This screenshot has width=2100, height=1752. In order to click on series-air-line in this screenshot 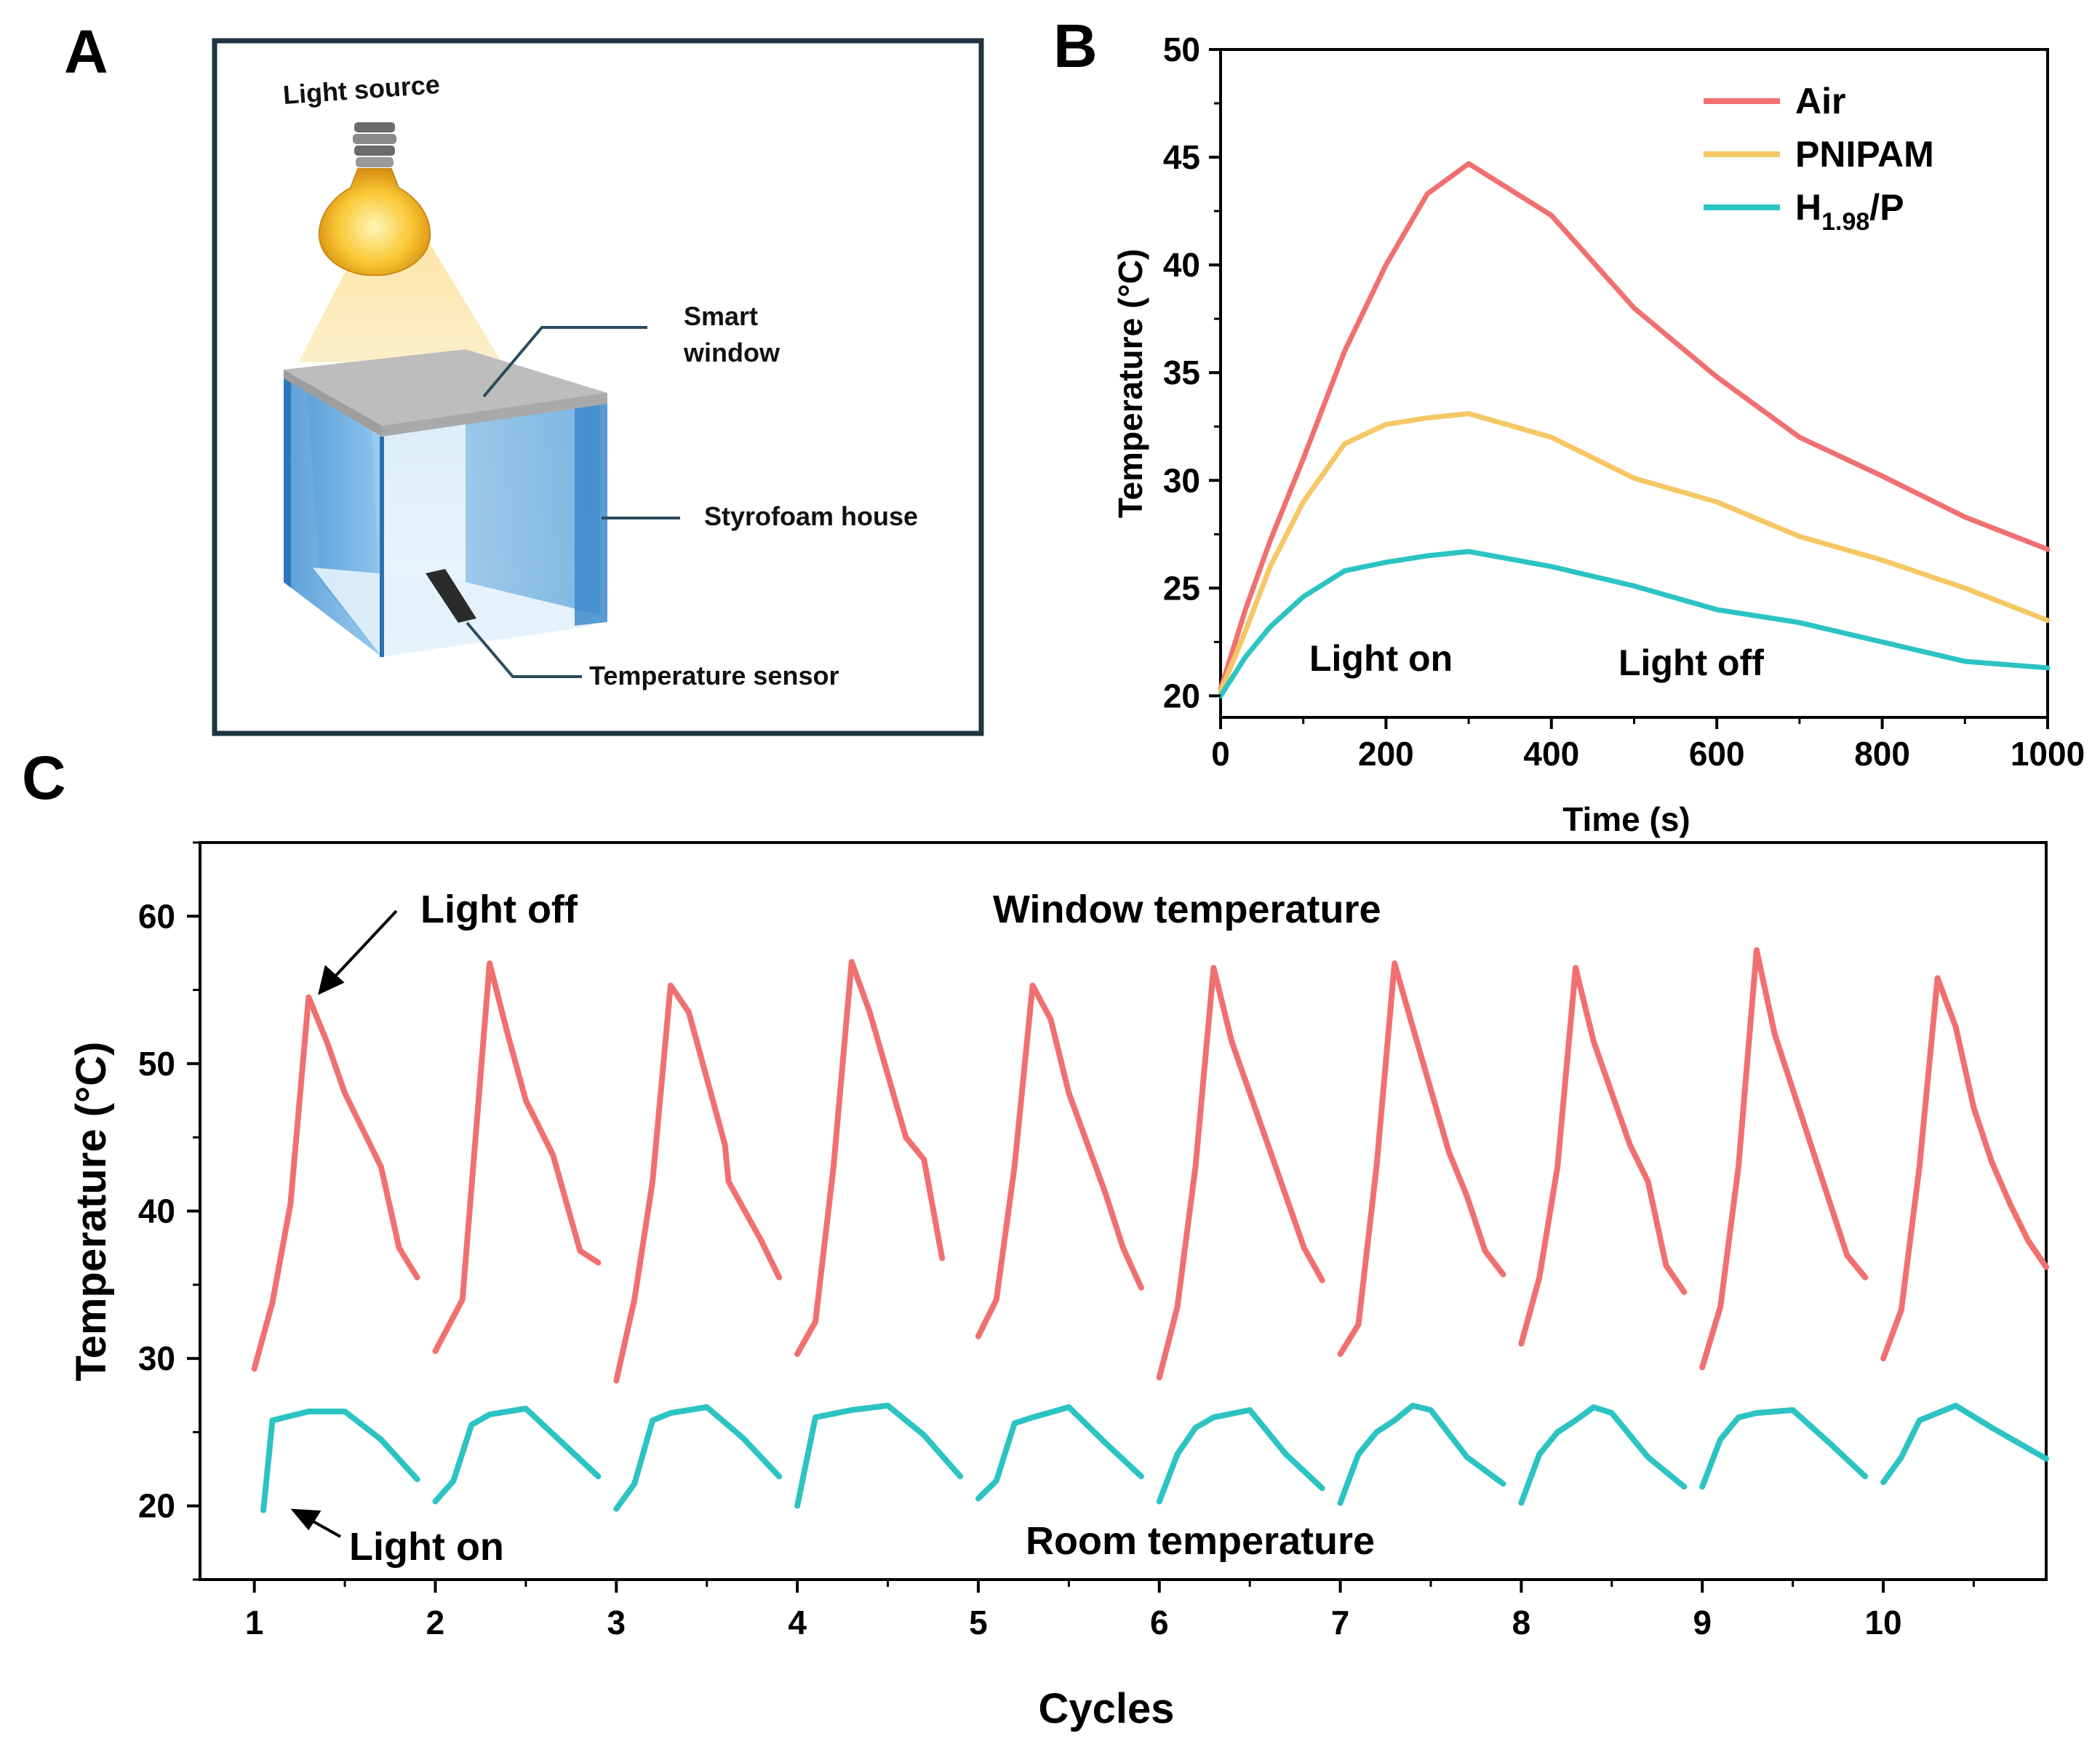, I will do `click(1635, 426)`.